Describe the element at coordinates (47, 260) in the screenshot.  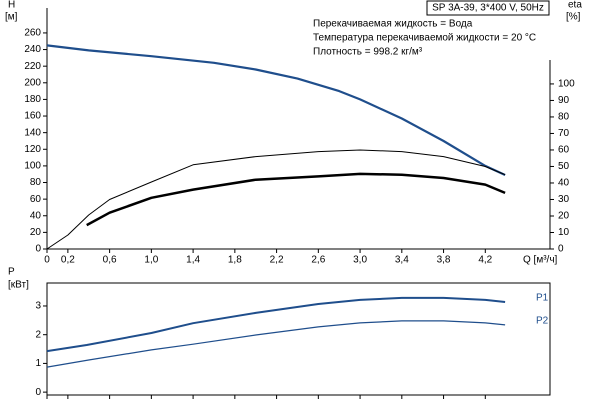
I see `x-tick-label: 0` at that location.